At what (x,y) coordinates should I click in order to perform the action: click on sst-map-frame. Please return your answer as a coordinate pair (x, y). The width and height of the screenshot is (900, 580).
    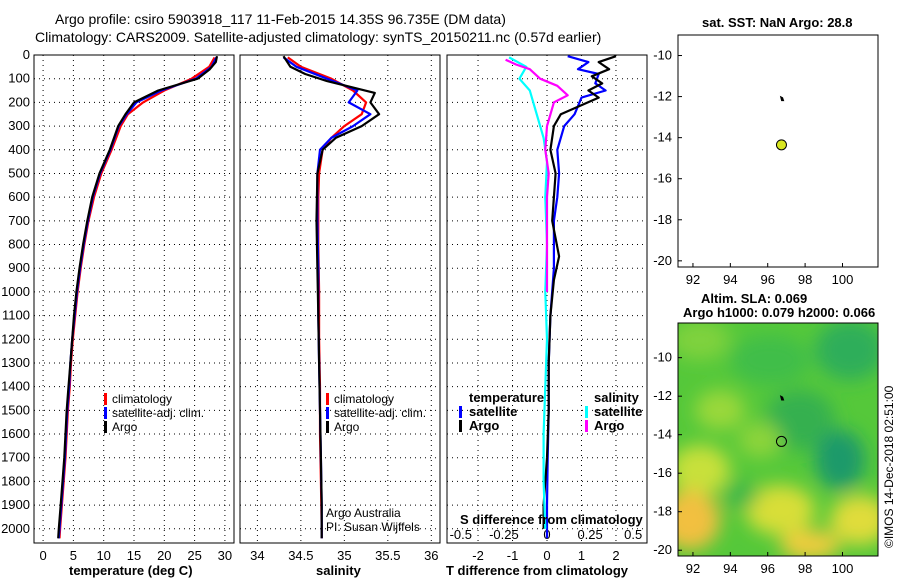
    Looking at the image, I should click on (778, 151).